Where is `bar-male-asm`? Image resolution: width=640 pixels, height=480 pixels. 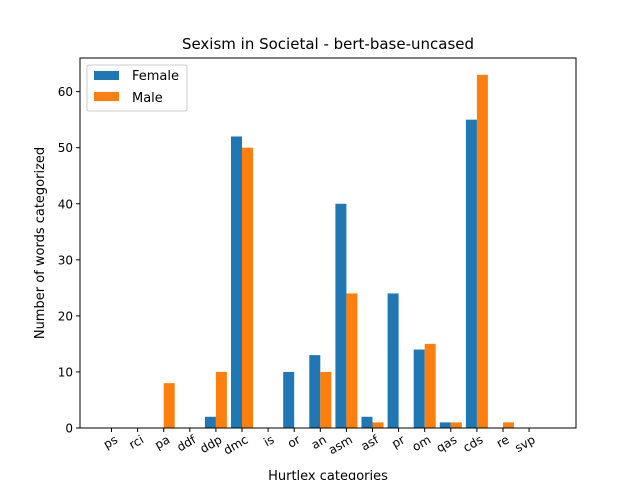 bar-male-asm is located at coordinates (352, 360).